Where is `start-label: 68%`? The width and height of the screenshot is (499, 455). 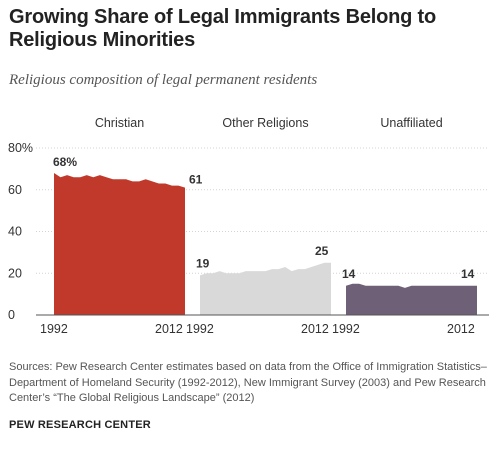 start-label: 68% is located at coordinates (65, 162).